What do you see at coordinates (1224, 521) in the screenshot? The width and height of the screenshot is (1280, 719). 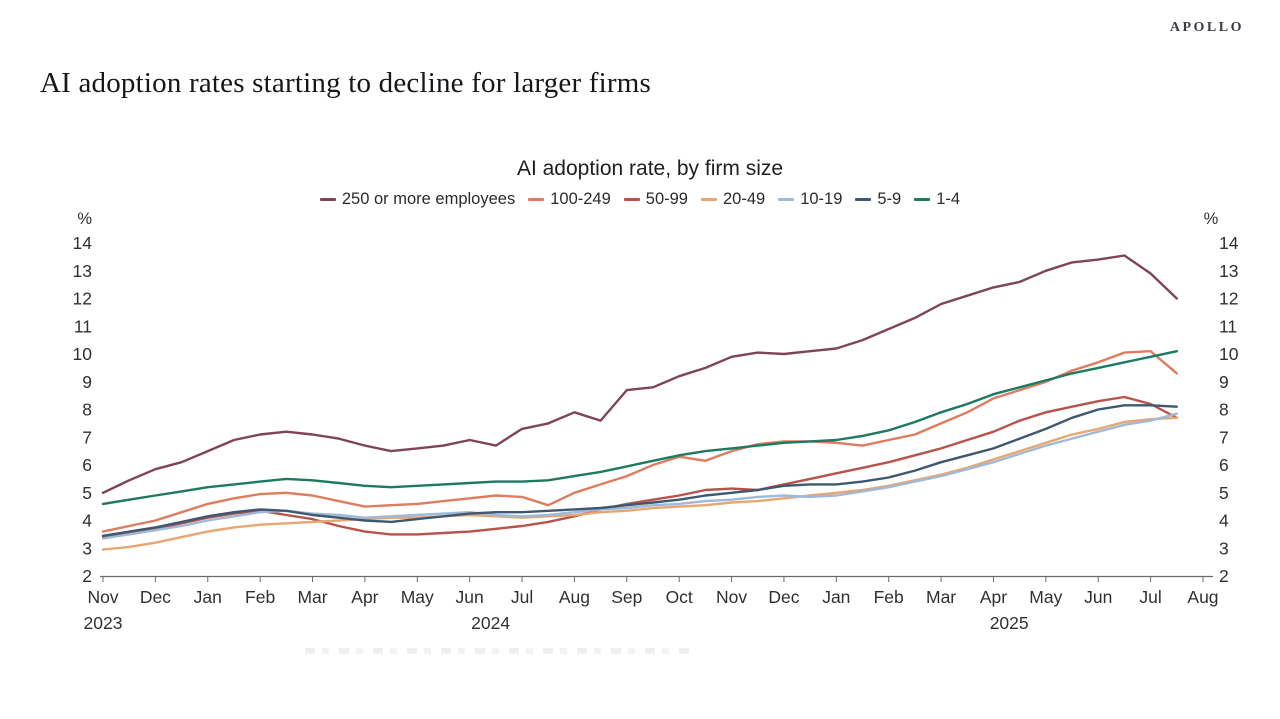 I see `y-tick-label-right: 4` at bounding box center [1224, 521].